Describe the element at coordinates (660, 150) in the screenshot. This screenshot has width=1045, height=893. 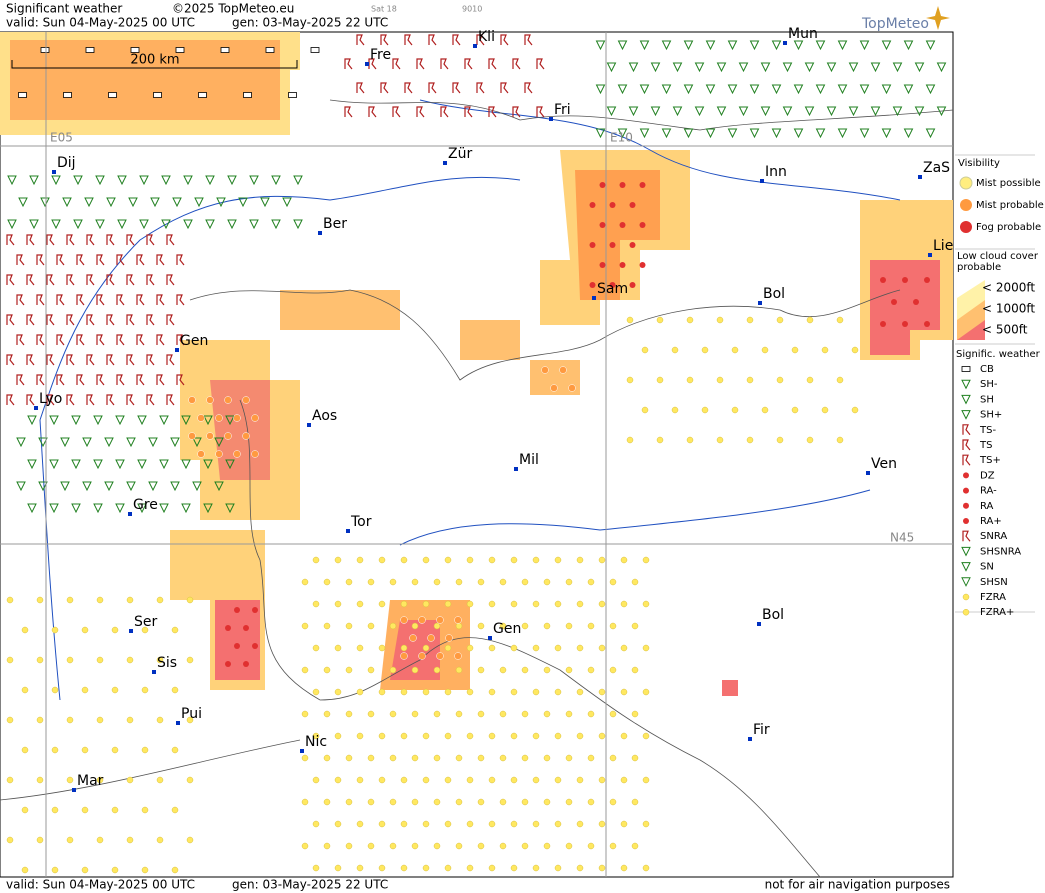
I see `river` at that location.